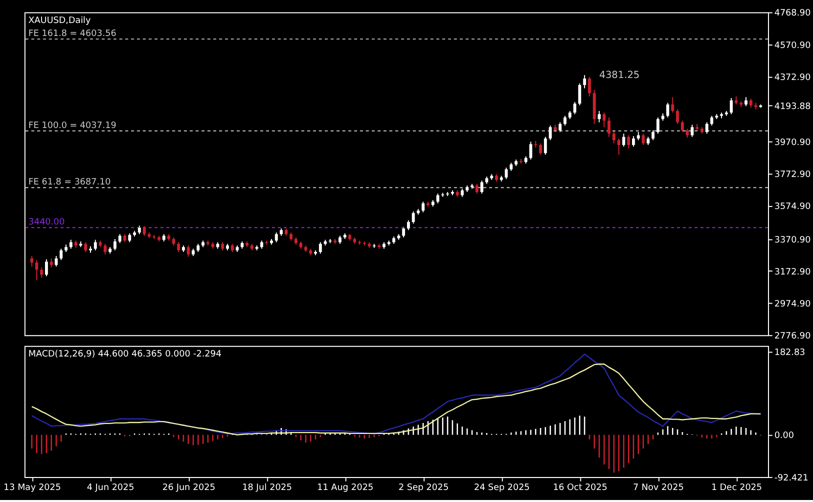  What do you see at coordinates (790, 353) in the screenshot?
I see `y-tick-label: 182.83` at bounding box center [790, 353].